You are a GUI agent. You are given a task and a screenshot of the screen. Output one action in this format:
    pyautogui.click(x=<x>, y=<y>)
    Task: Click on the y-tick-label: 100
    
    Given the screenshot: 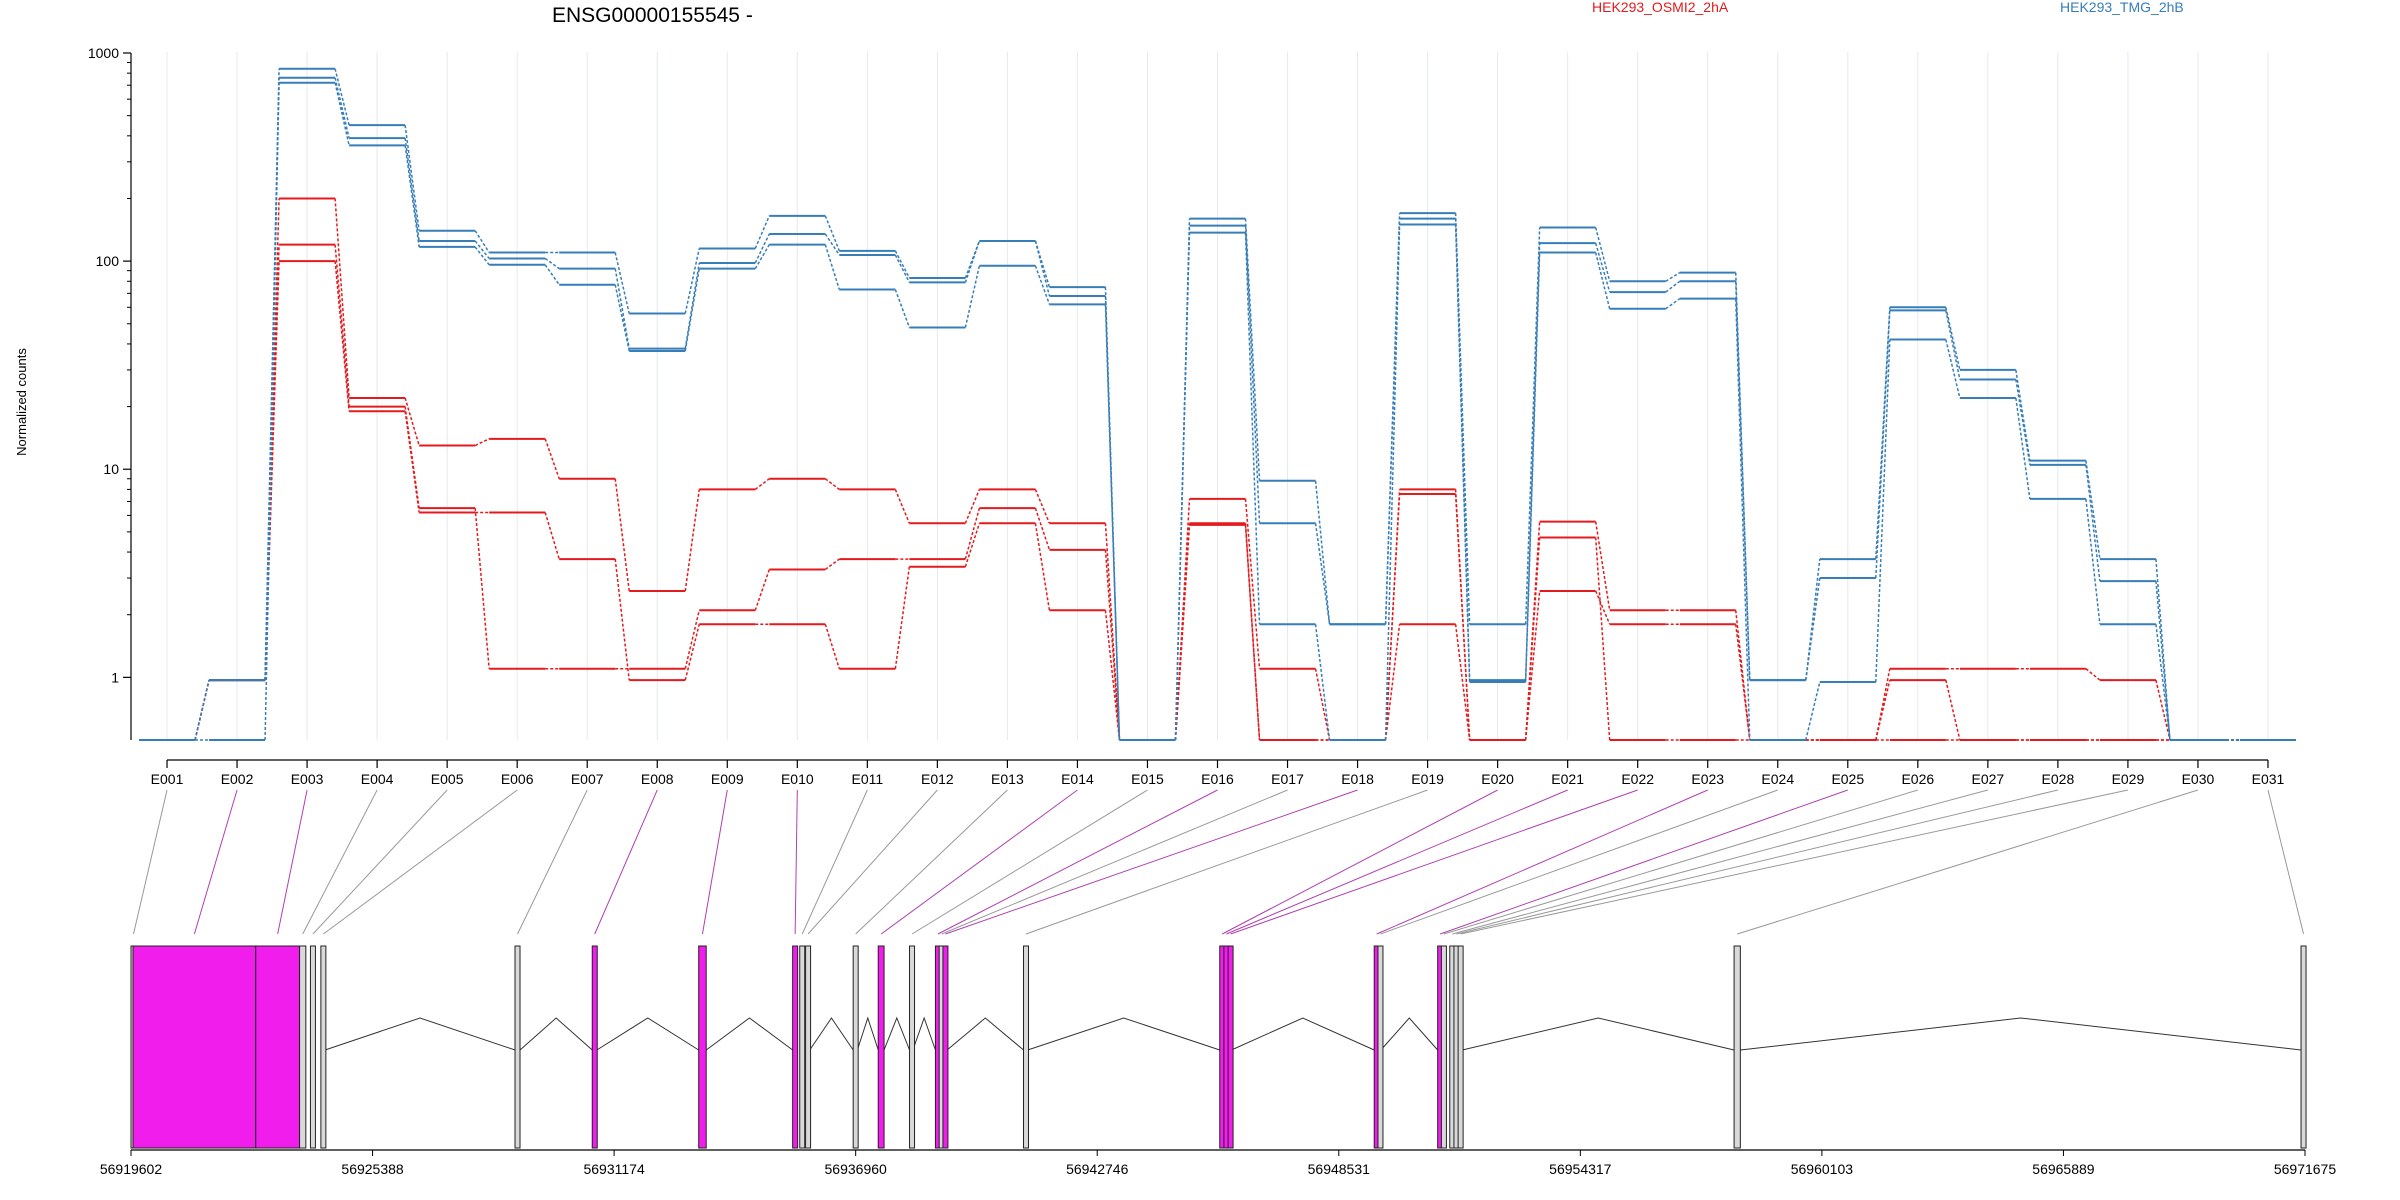 What is the action you would take?
    pyautogui.click(x=108, y=261)
    